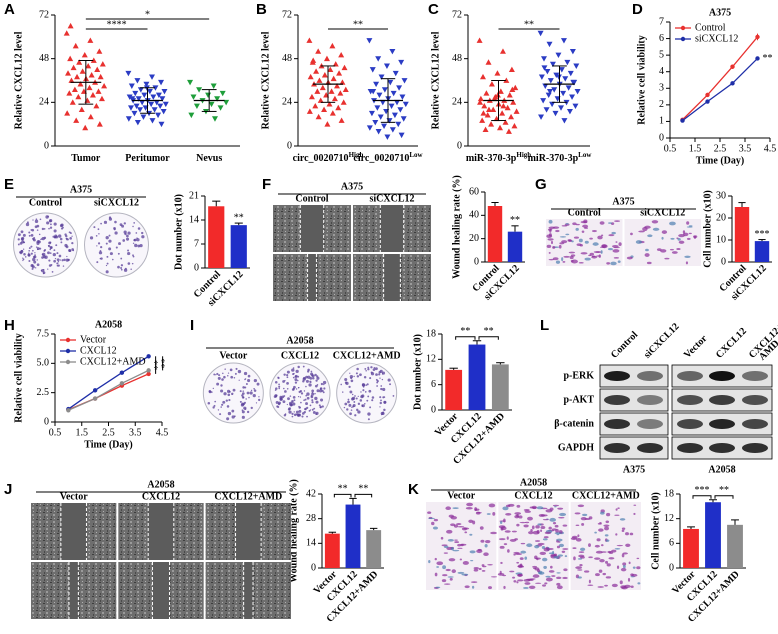  Describe the element at coordinates (671, 543) in the screenshot. I see `y-tick-label: 6` at that location.